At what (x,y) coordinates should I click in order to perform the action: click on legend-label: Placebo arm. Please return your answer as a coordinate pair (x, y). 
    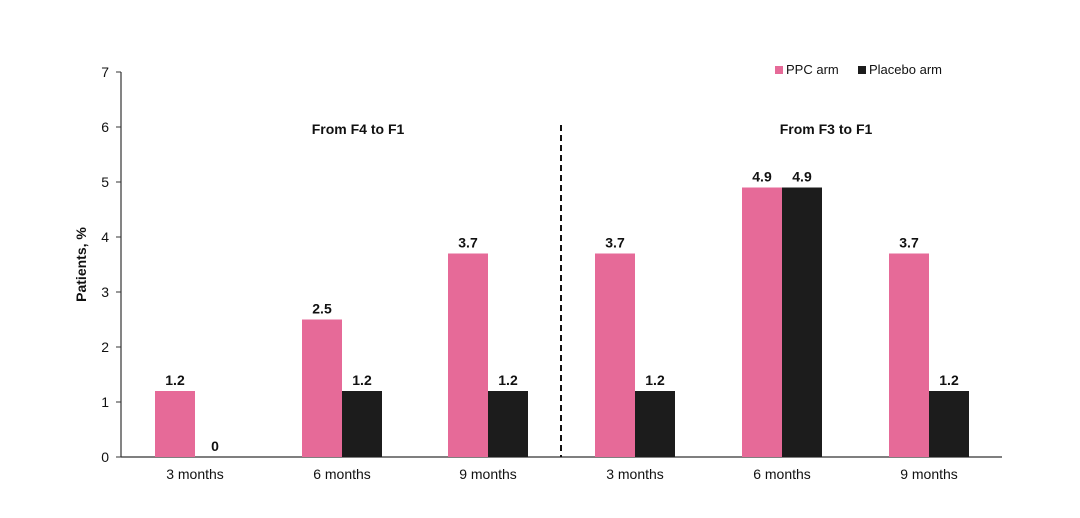
    Looking at the image, I should click on (905, 69).